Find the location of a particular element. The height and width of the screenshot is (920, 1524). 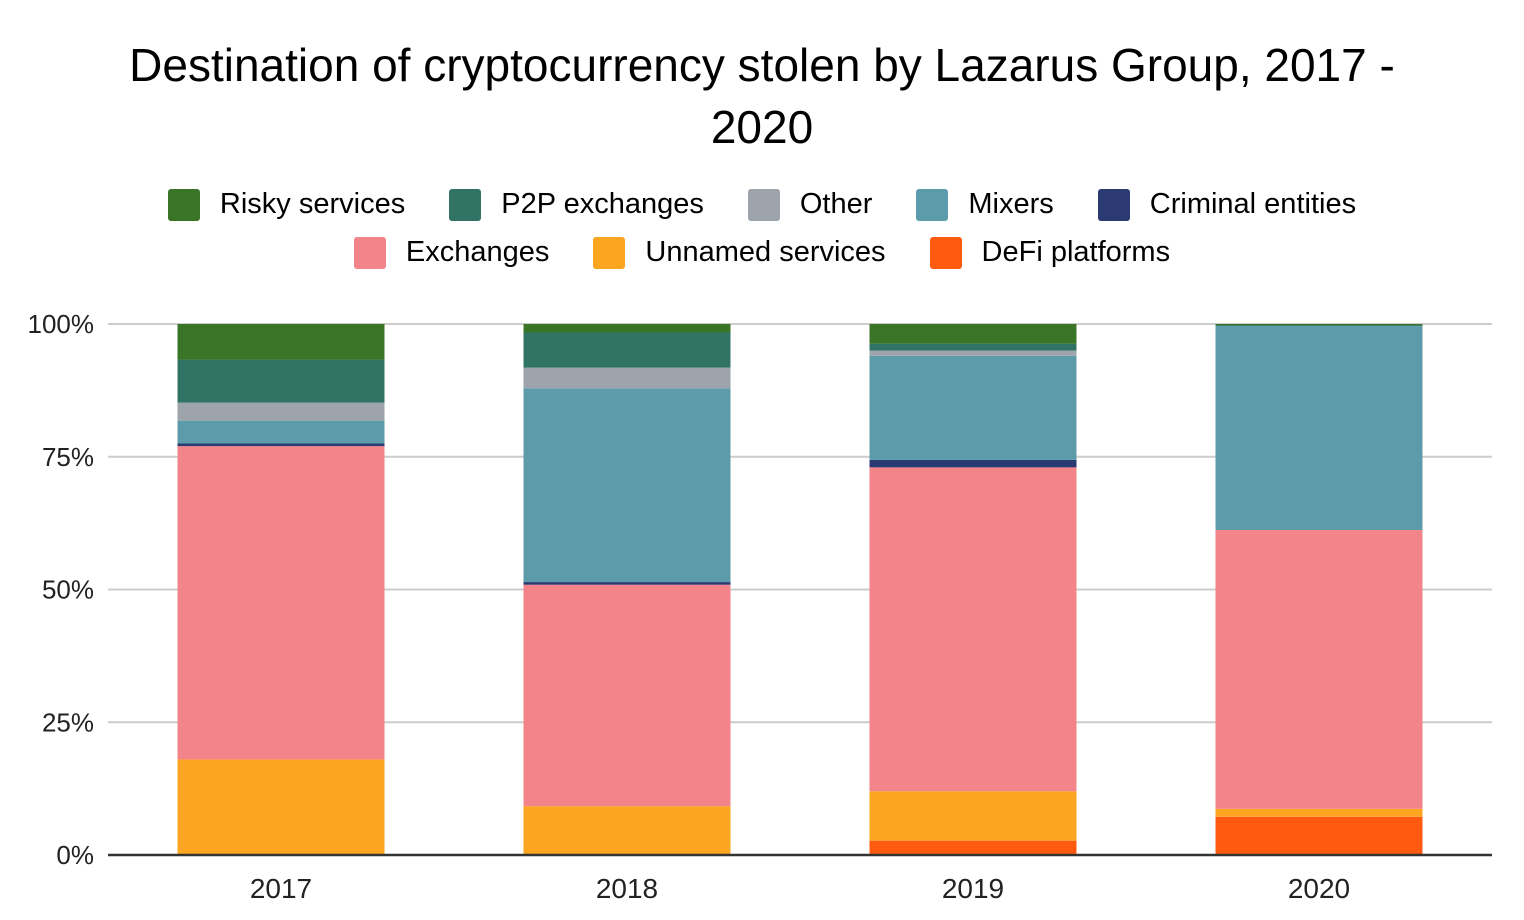

legend-label: Unnamed services is located at coordinates (765, 252).